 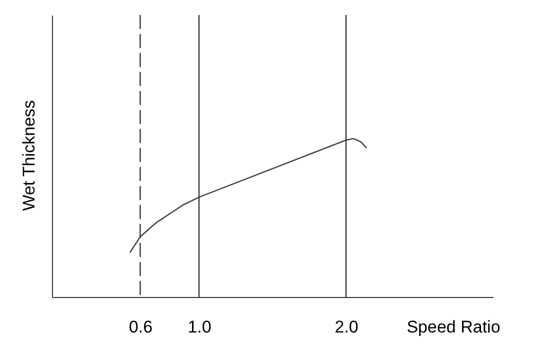 I want to click on x-axis-title: Speed Ratio, so click(x=453, y=327).